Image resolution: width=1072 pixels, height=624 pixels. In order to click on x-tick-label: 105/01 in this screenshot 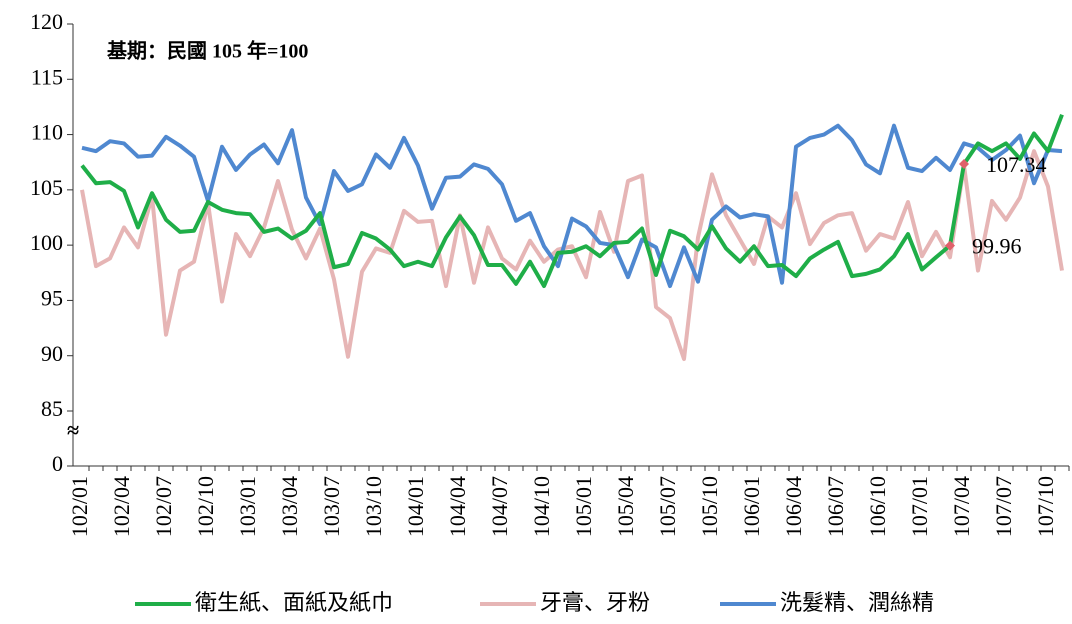, I will do `click(583, 506)`.